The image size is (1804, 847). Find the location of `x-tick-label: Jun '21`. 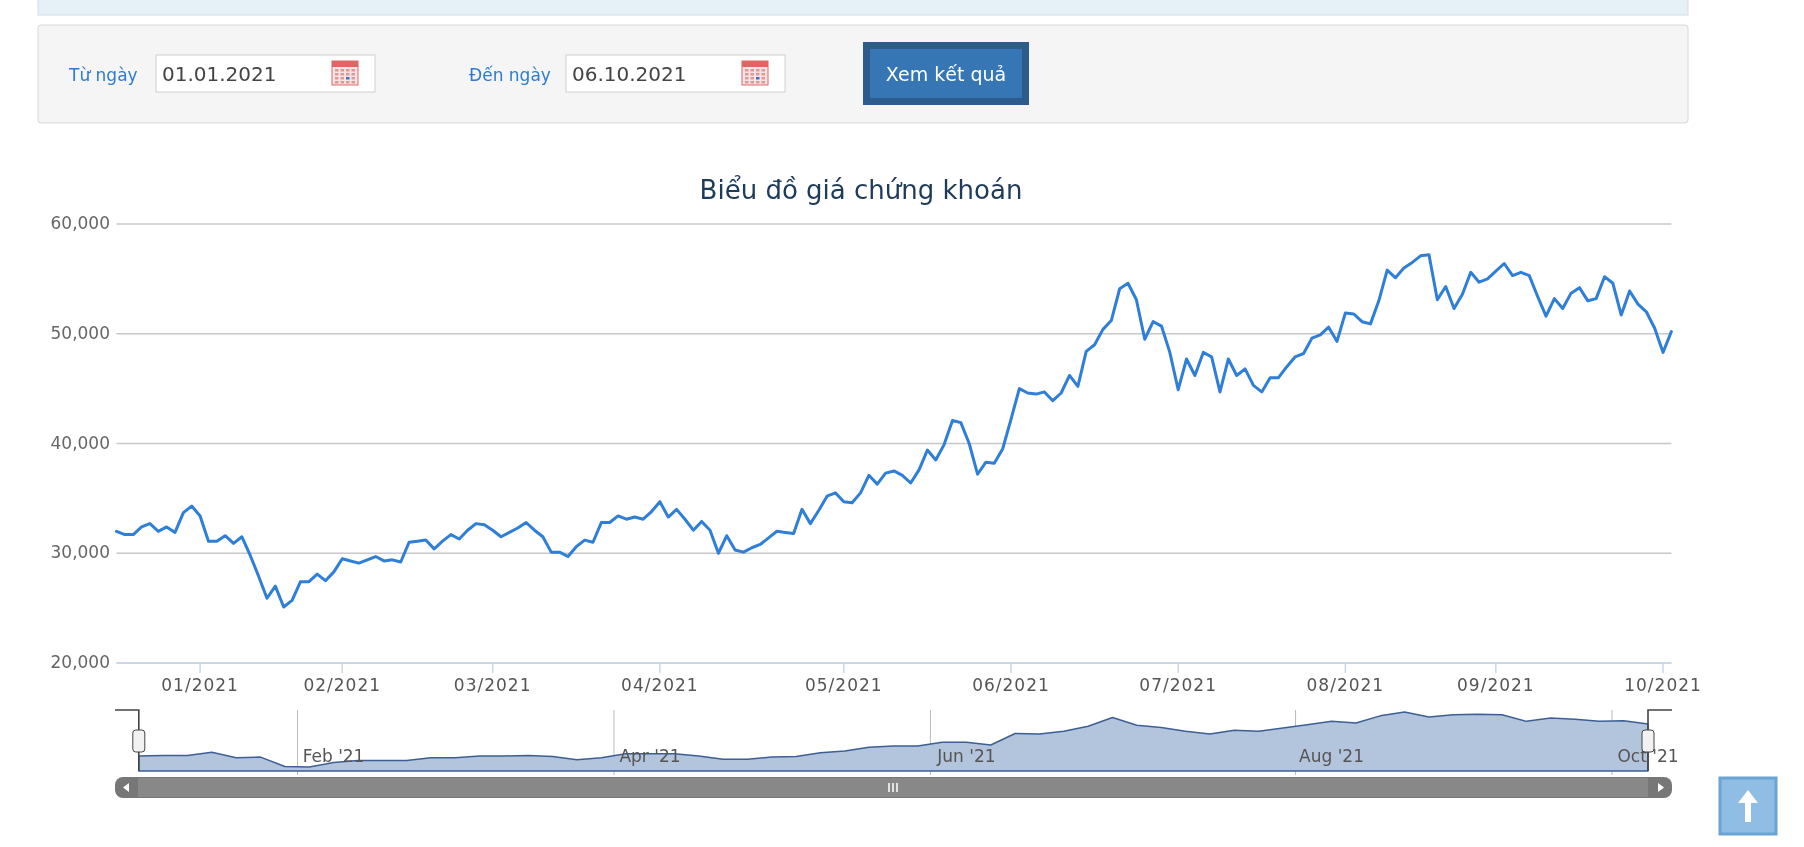

x-tick-label: Jun '21 is located at coordinates (966, 756).